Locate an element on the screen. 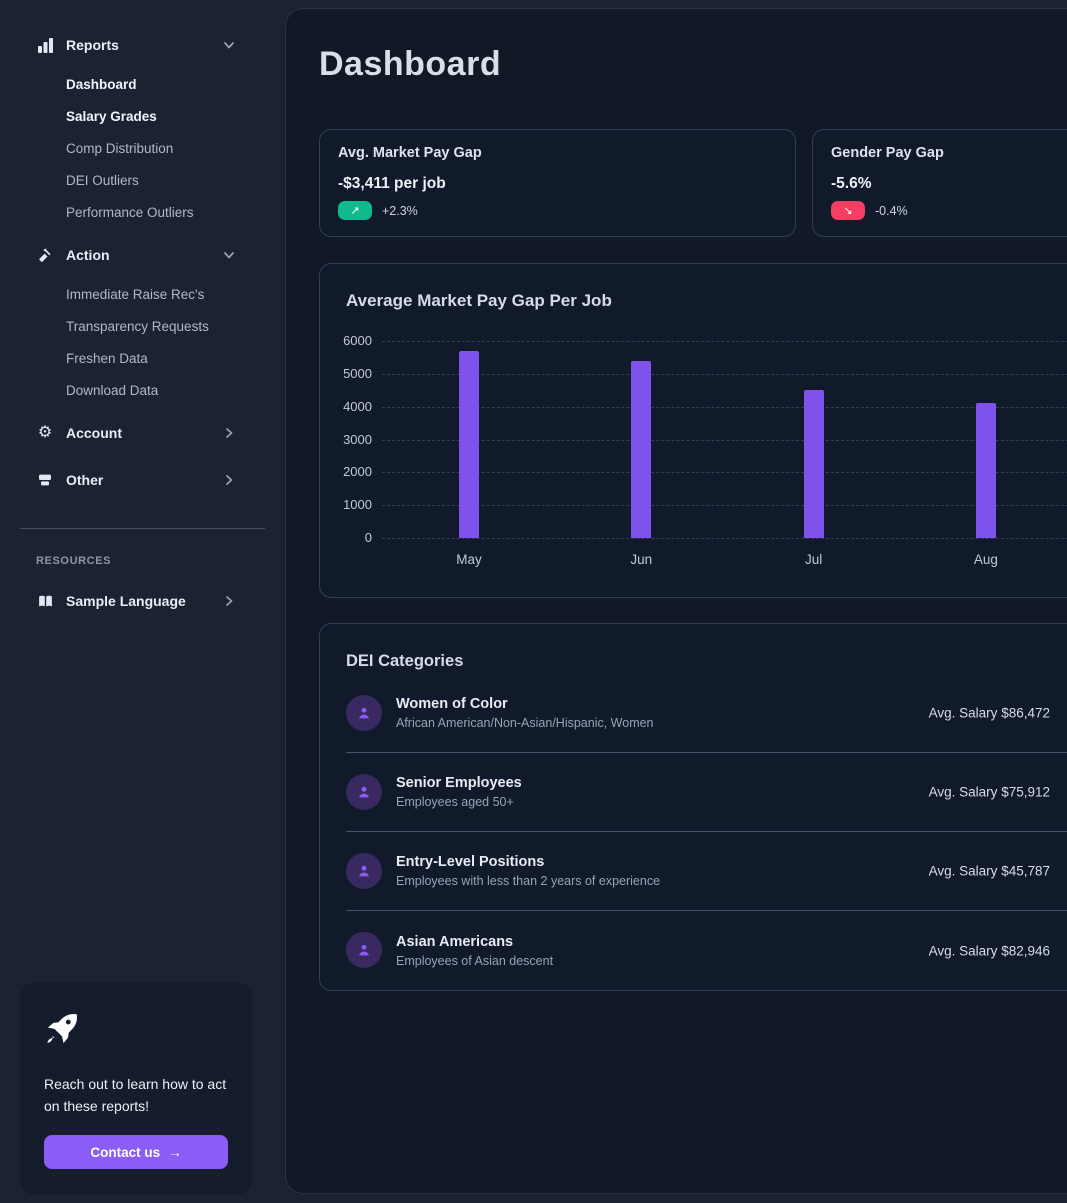 The image size is (1067, 1203). x-axis-tick-label: Aug is located at coordinates (985, 559).